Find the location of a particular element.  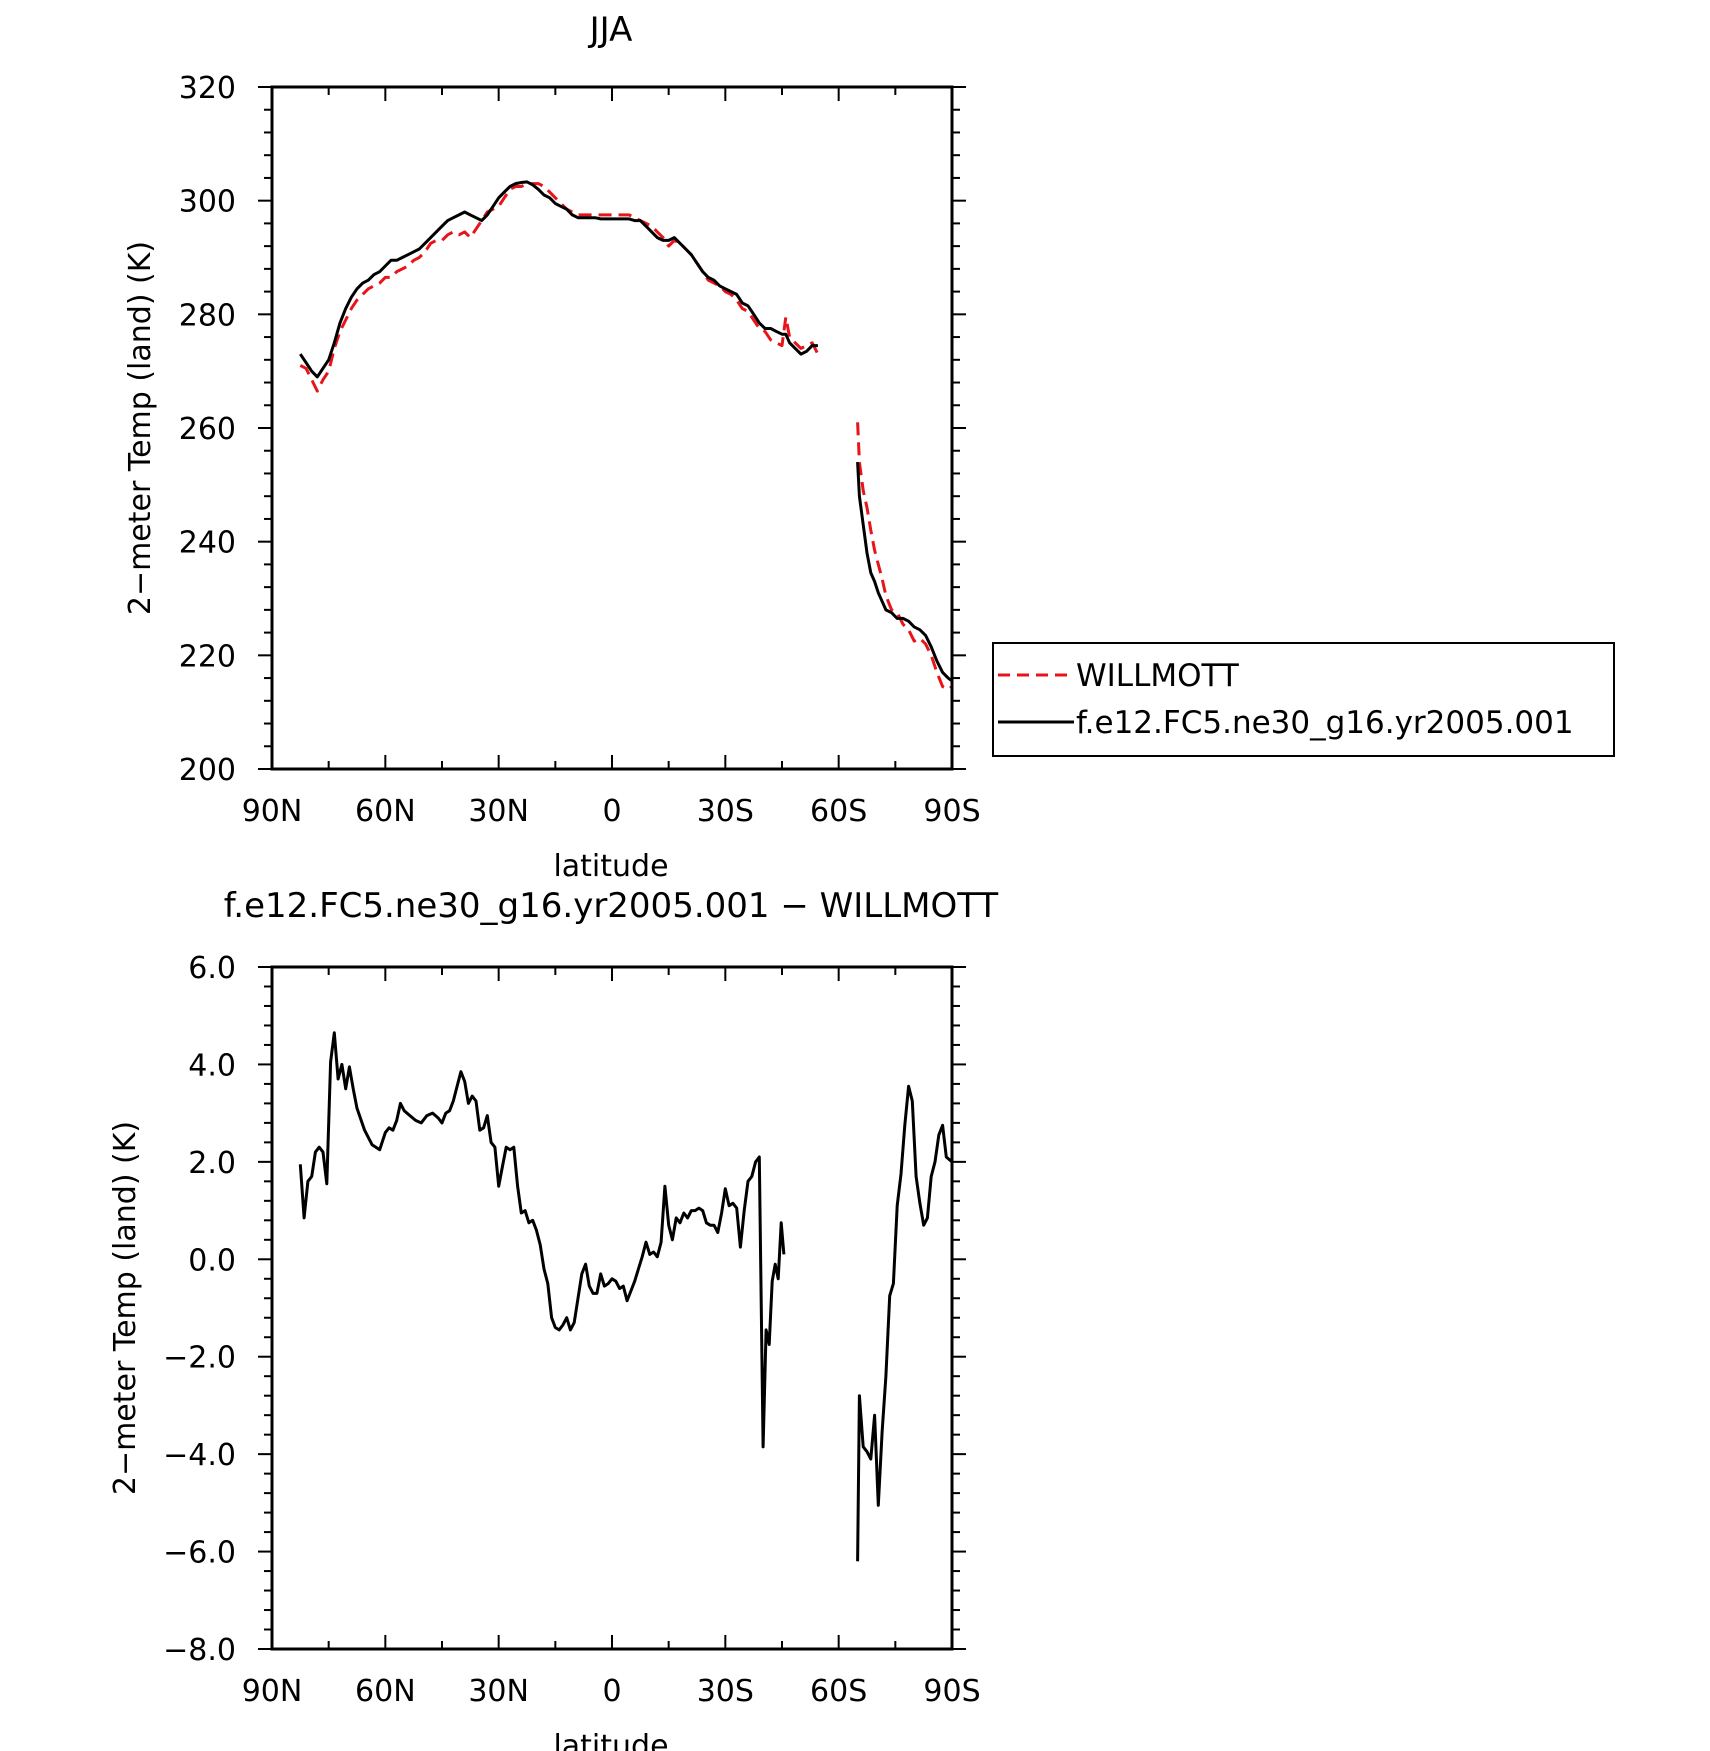

difference-plot-area is located at coordinates (625, 1296).